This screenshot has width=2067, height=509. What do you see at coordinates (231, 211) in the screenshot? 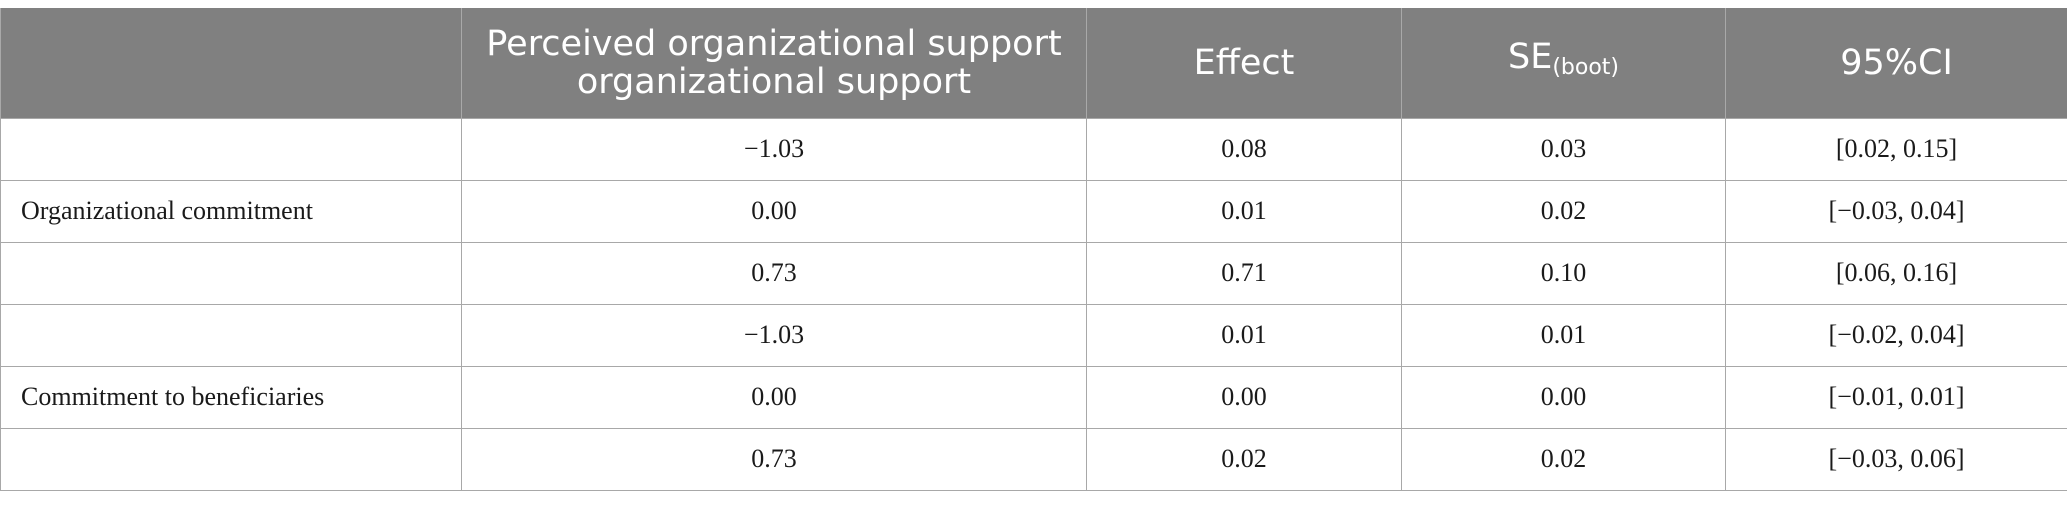
I see `row-label-cell: Organizational commitment` at bounding box center [231, 211].